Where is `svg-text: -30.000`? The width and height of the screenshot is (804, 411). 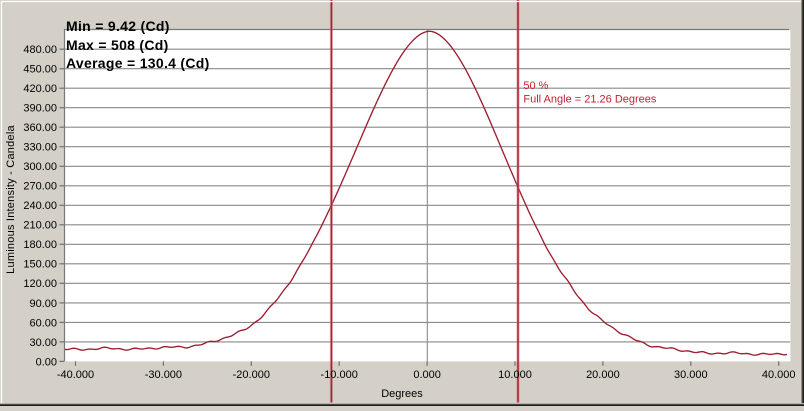 svg-text: -30.000 is located at coordinates (163, 375).